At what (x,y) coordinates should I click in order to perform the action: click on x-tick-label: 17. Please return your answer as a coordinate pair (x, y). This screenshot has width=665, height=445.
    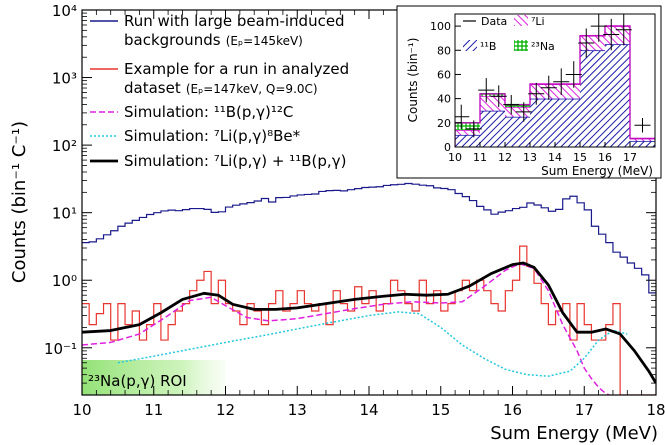
    Looking at the image, I should click on (584, 410).